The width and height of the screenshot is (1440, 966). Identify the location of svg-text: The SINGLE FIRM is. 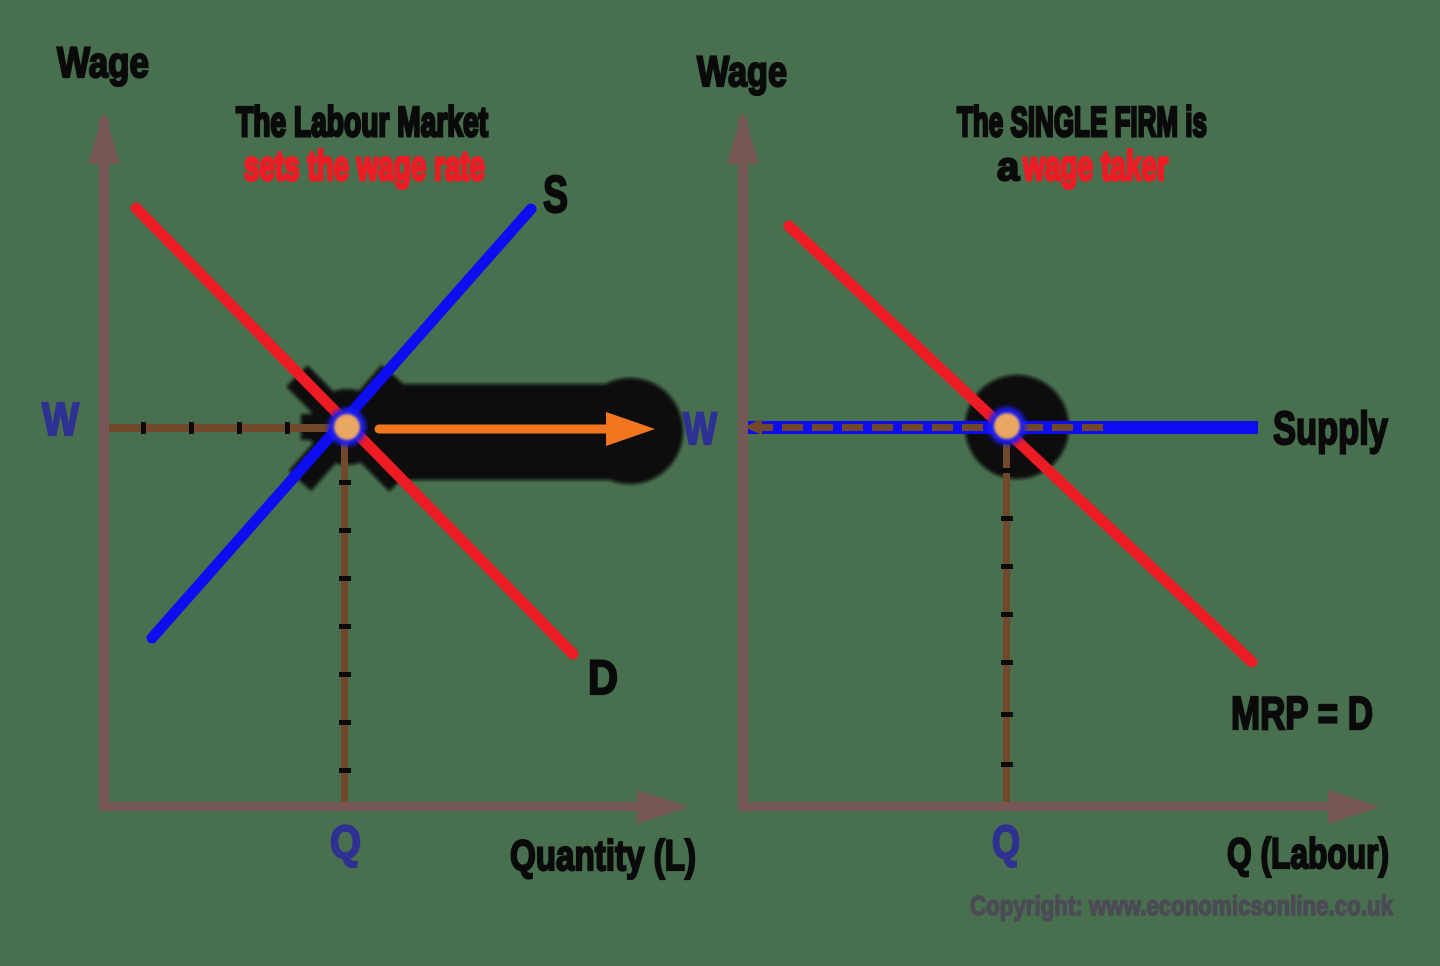
(1082, 121).